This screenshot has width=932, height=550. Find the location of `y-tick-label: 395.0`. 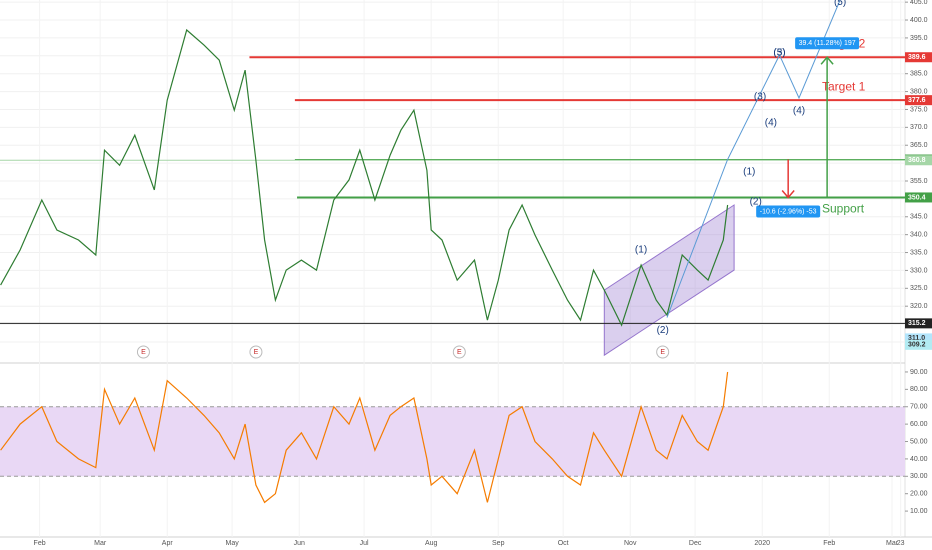

y-tick-label: 395.0 is located at coordinates (919, 38).